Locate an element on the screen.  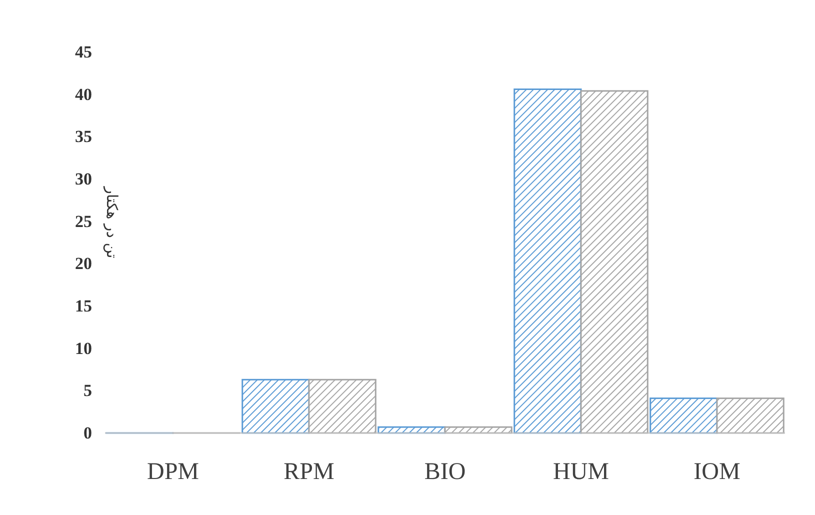
y-tick-label: 15 is located at coordinates (83, 306).